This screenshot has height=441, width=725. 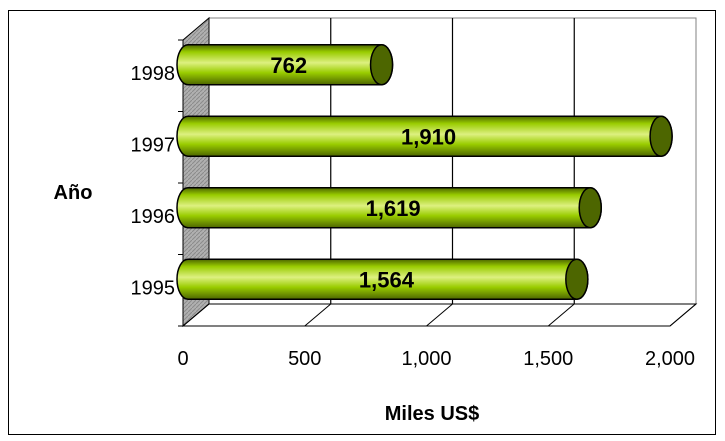 I want to click on data-label: 1,564, so click(x=387, y=279).